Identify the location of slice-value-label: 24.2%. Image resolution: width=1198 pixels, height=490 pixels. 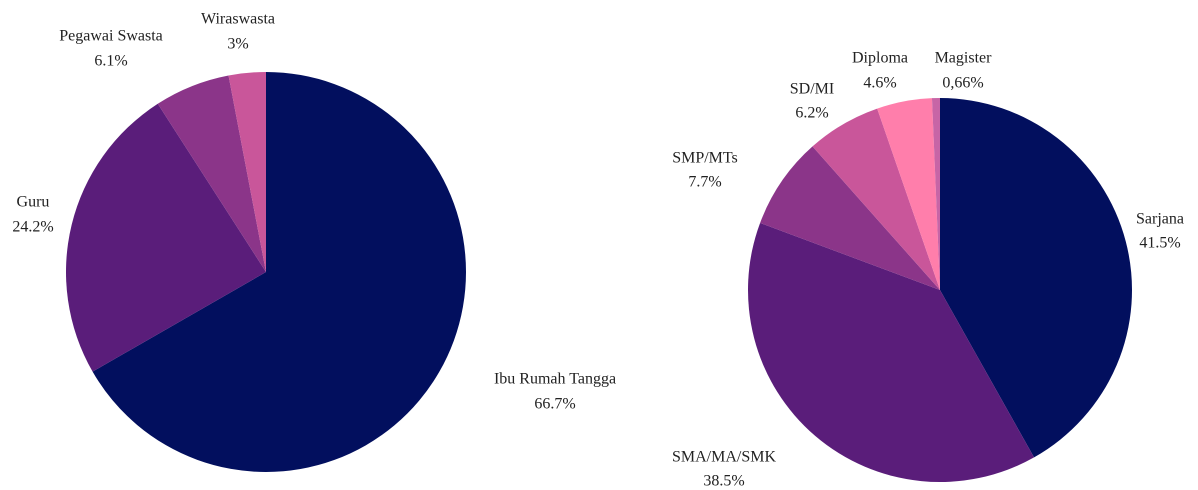
(32, 227).